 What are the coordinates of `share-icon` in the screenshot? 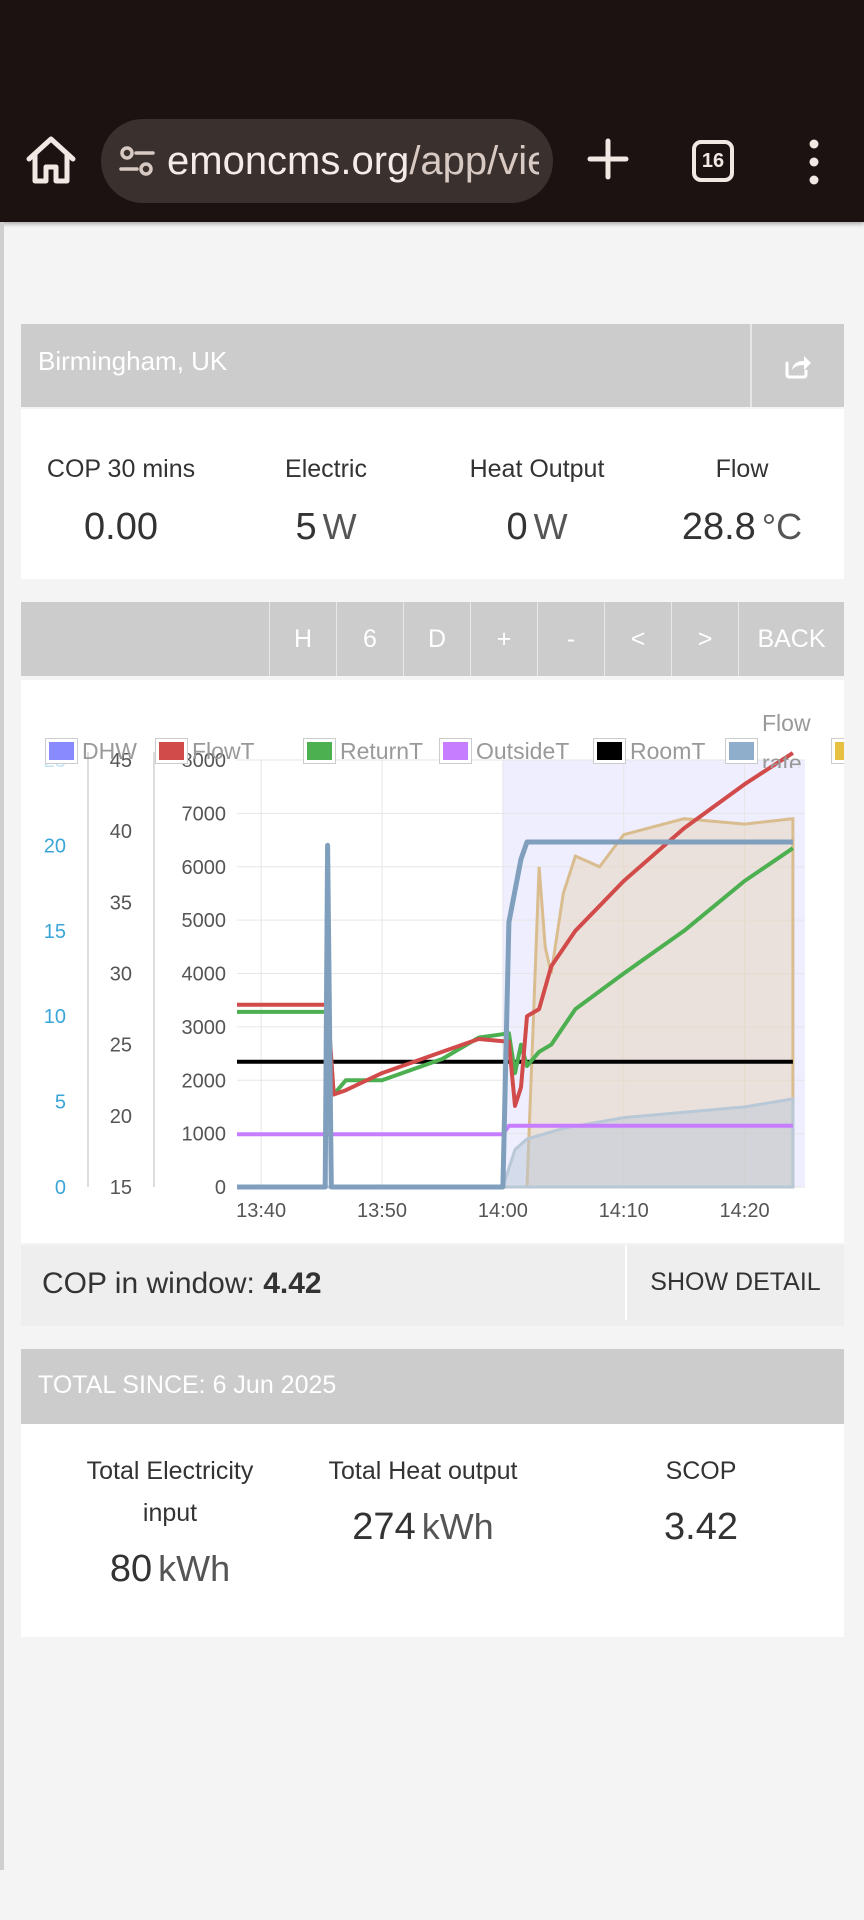 It's located at (798, 366).